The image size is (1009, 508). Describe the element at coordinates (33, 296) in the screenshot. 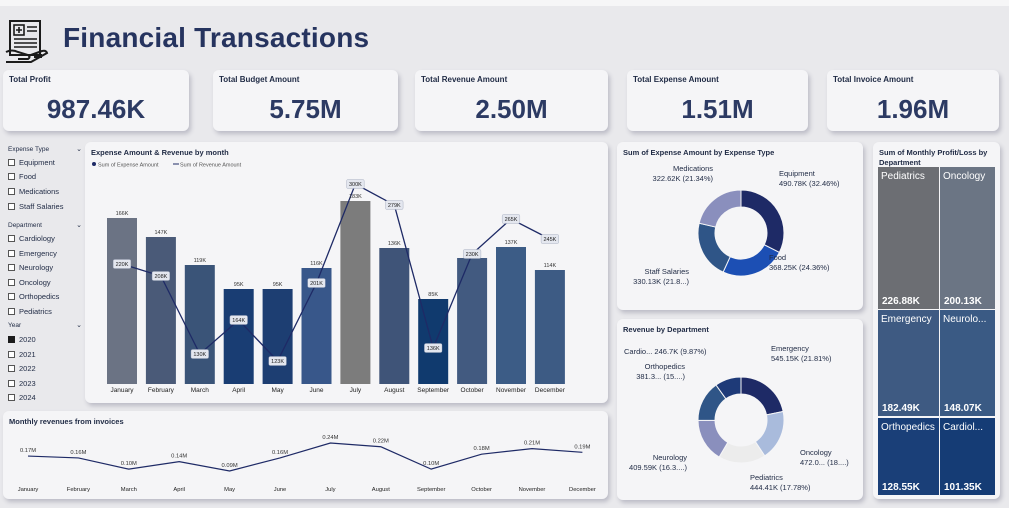

I see `slicer-item-orthopedics: Orthopedics` at that location.